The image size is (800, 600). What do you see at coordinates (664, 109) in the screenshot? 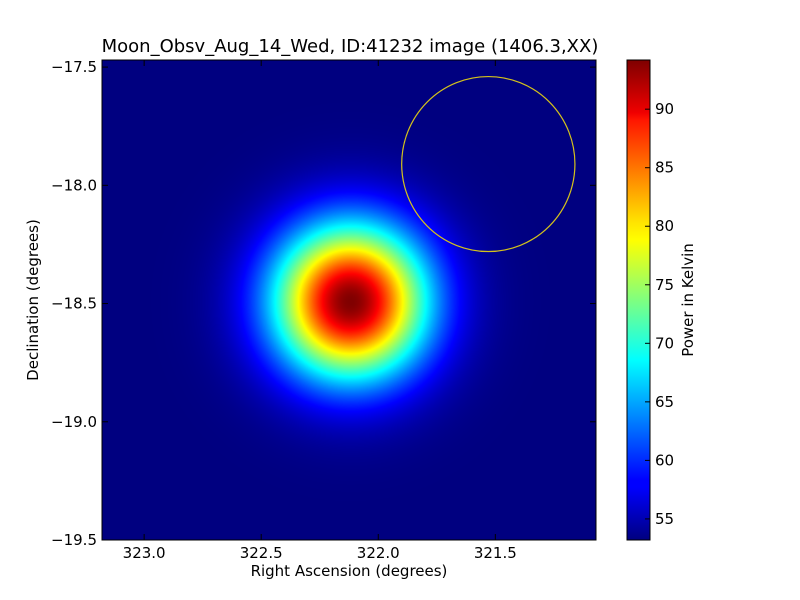
I see `colorbar-tick-label: 90` at bounding box center [664, 109].